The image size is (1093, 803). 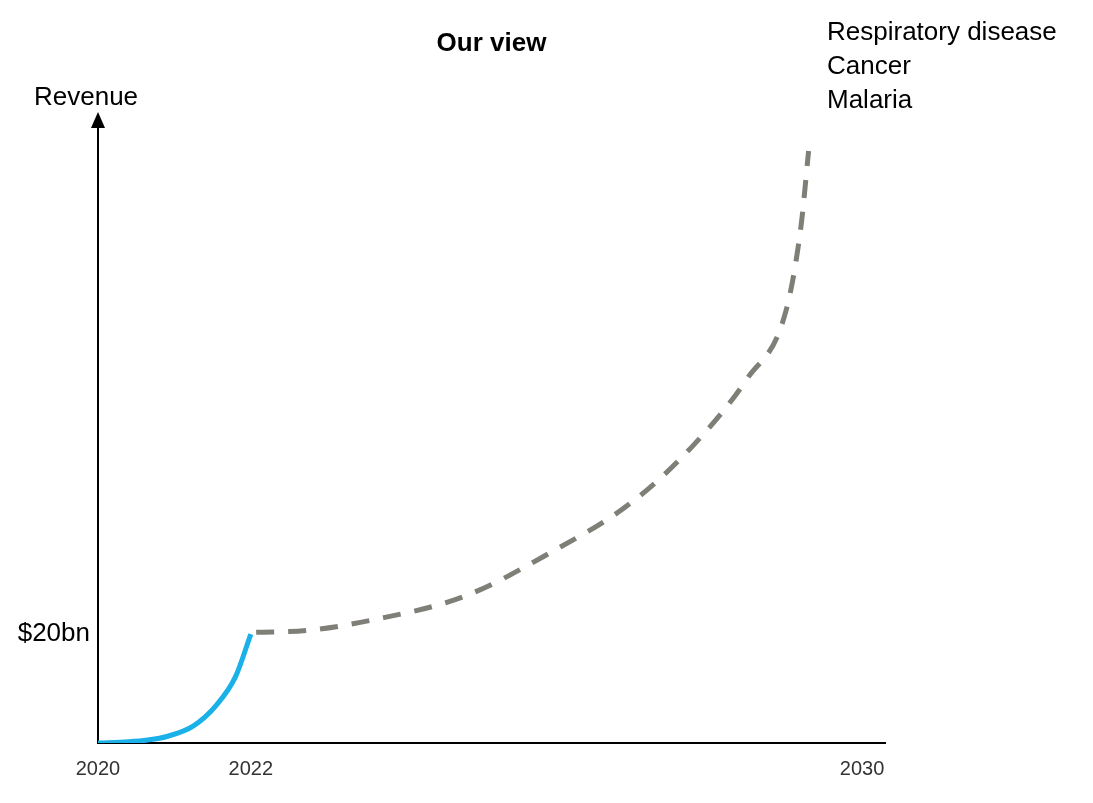 What do you see at coordinates (251, 767) in the screenshot?
I see `x-tick-label: 2022` at bounding box center [251, 767].